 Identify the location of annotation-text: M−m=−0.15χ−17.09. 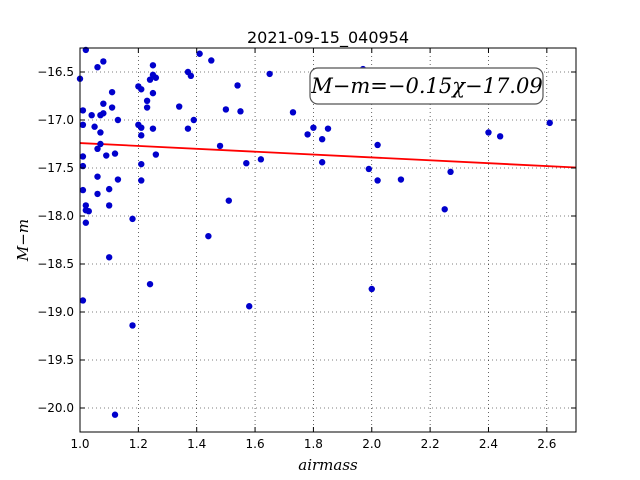
(426, 86).